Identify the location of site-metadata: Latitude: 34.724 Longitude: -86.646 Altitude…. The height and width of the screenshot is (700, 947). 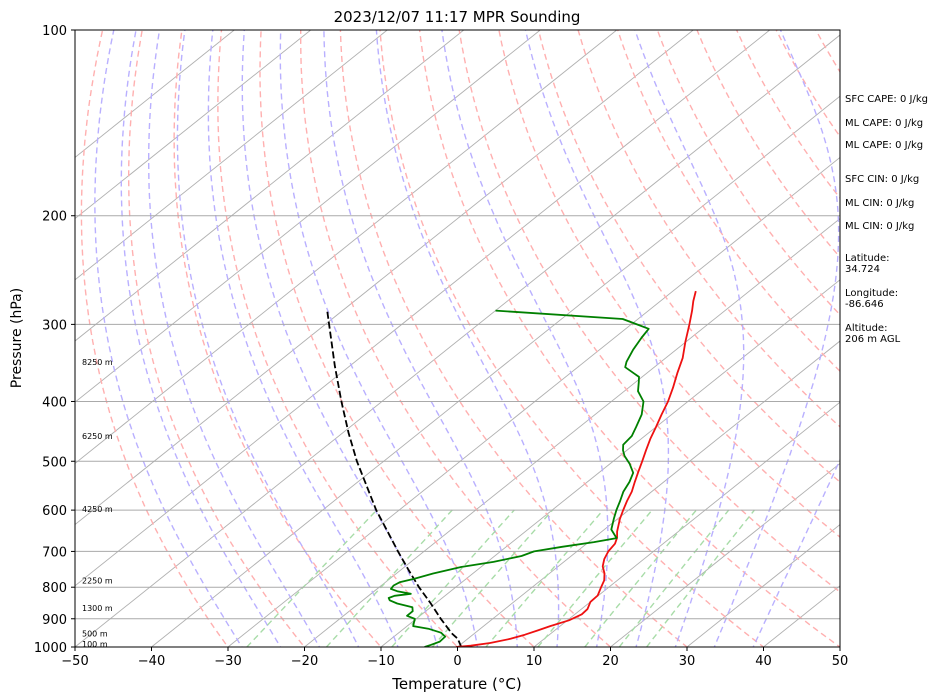
(873, 299).